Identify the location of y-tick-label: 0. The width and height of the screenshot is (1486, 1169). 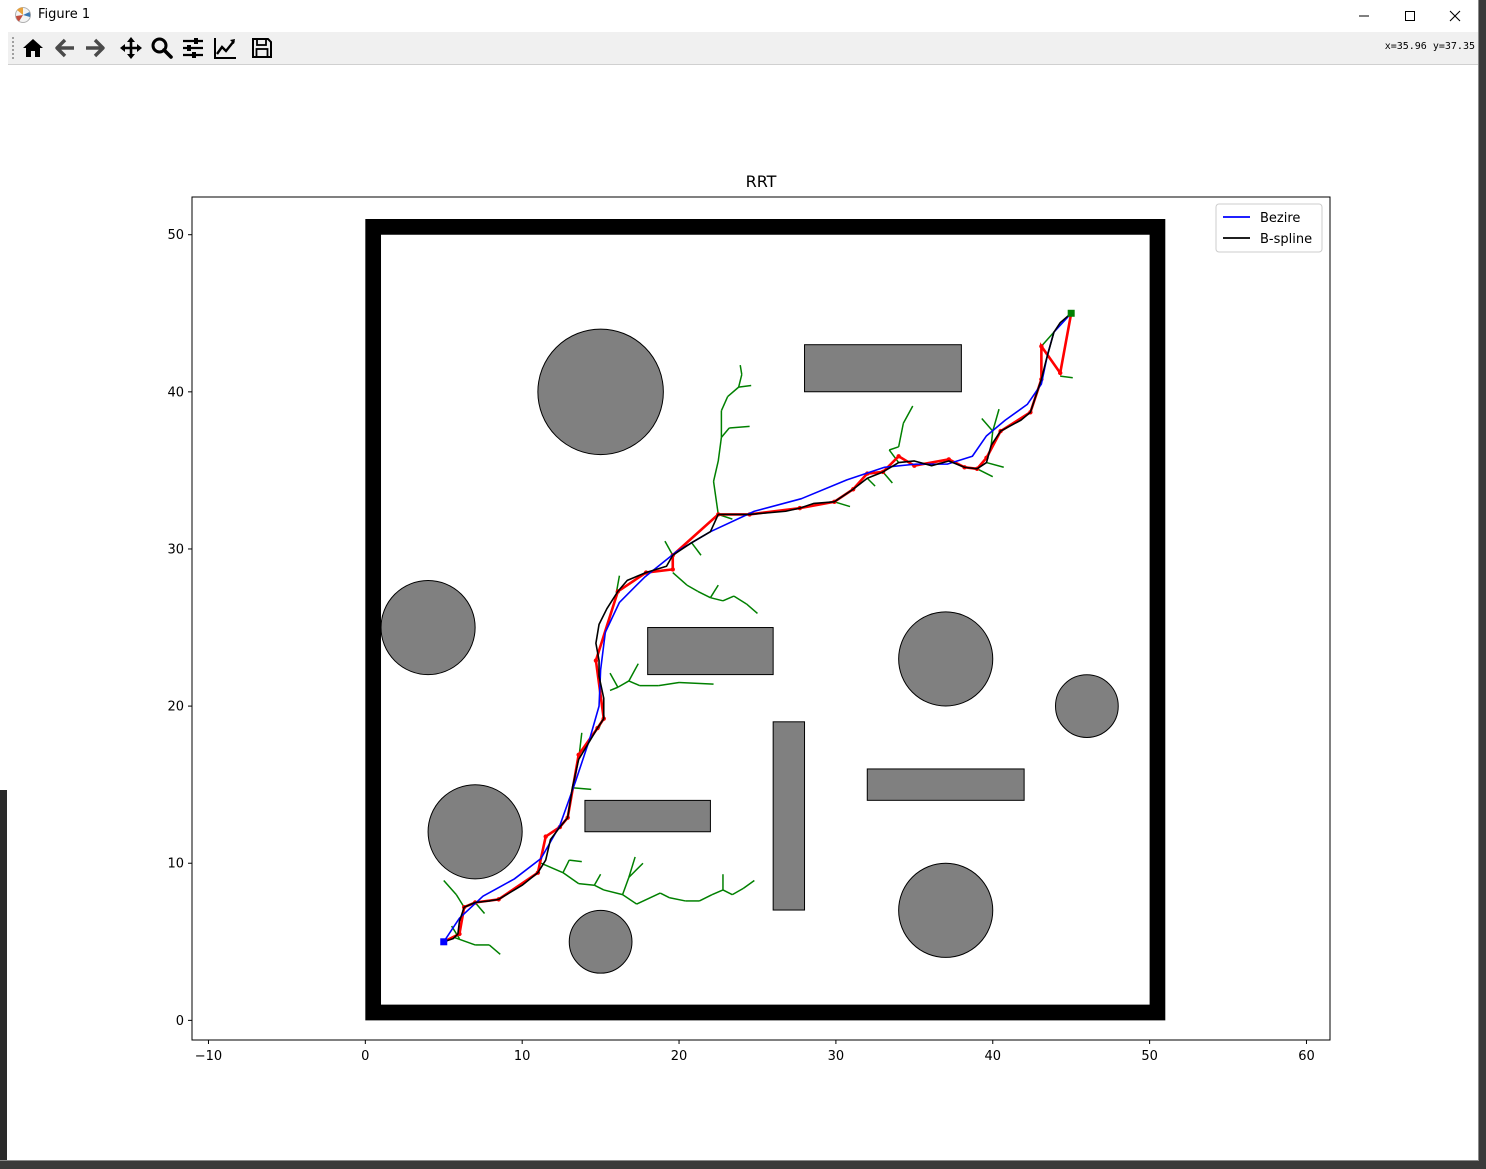
(180, 1021).